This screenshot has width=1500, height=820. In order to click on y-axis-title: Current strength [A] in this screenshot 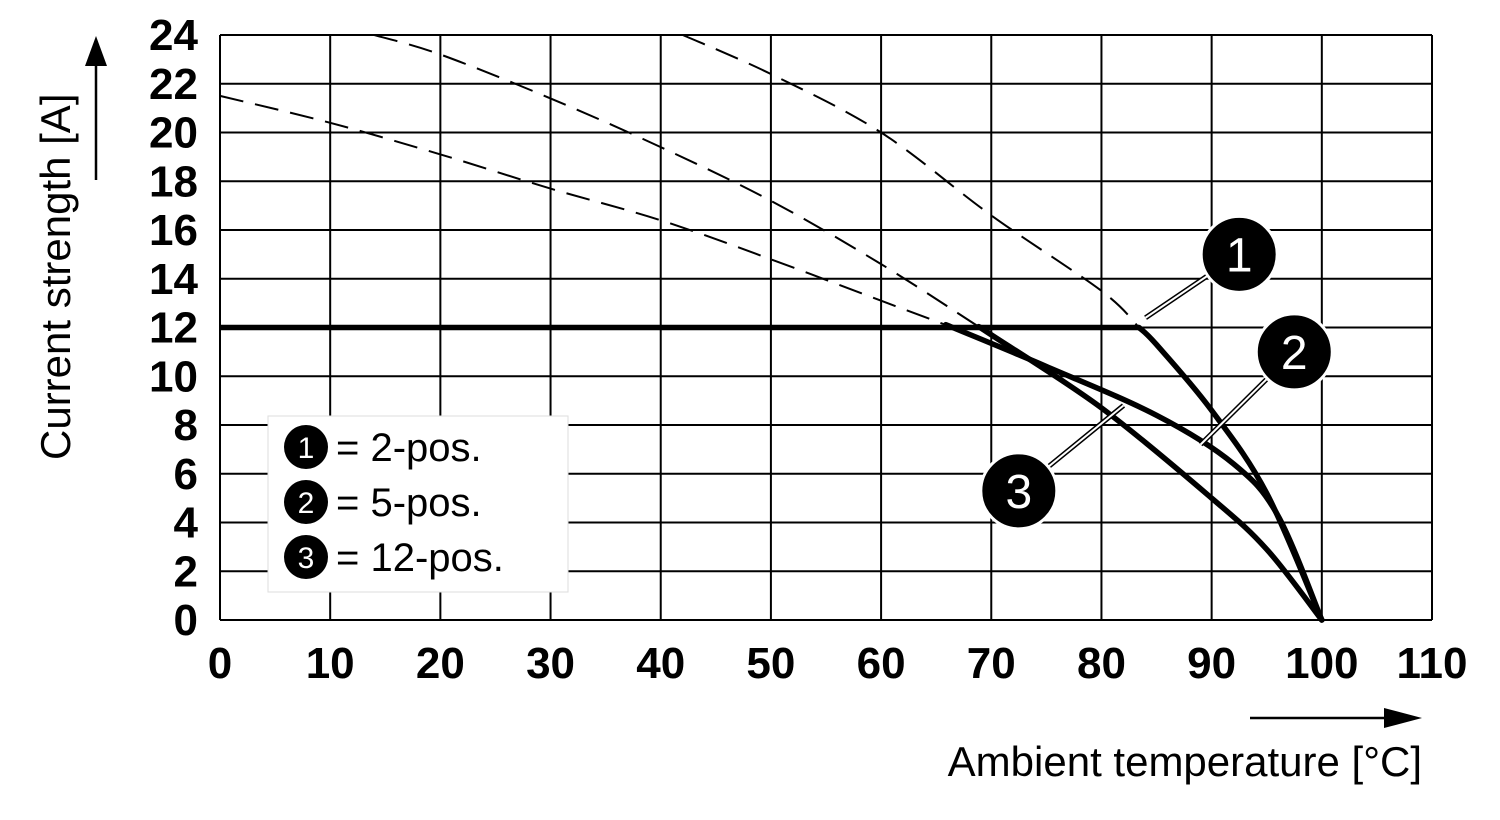, I will do `click(55, 277)`.